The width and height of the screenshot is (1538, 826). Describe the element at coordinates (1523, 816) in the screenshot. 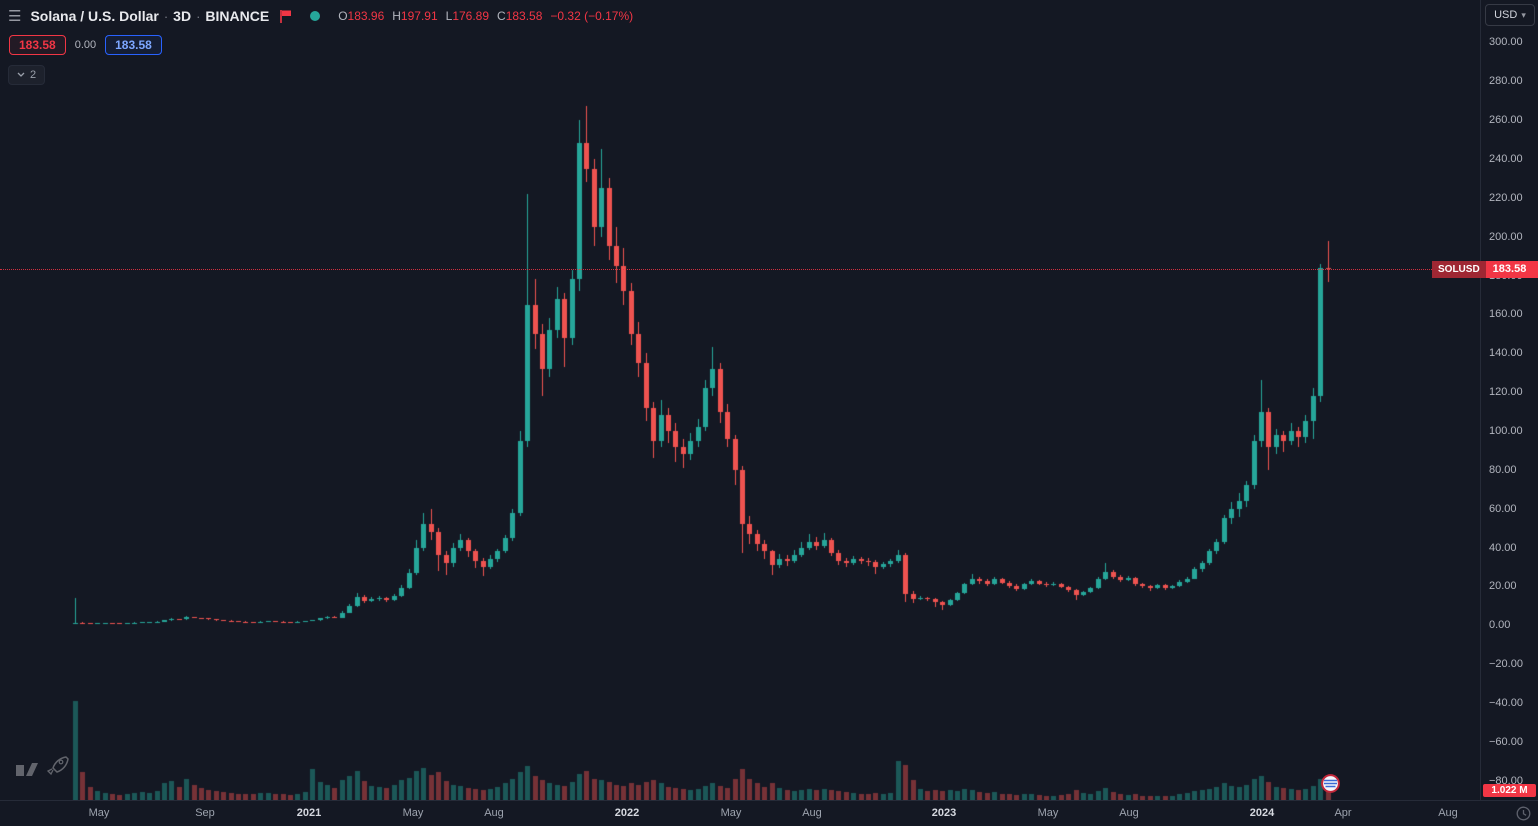

I see `timezone-clock-icon` at that location.